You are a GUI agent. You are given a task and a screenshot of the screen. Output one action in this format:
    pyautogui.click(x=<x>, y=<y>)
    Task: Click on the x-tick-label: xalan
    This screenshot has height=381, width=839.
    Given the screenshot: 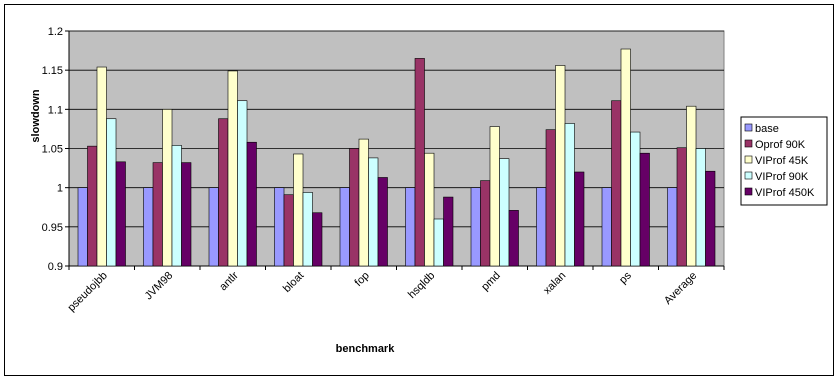 What is the action you would take?
    pyautogui.click(x=554, y=283)
    